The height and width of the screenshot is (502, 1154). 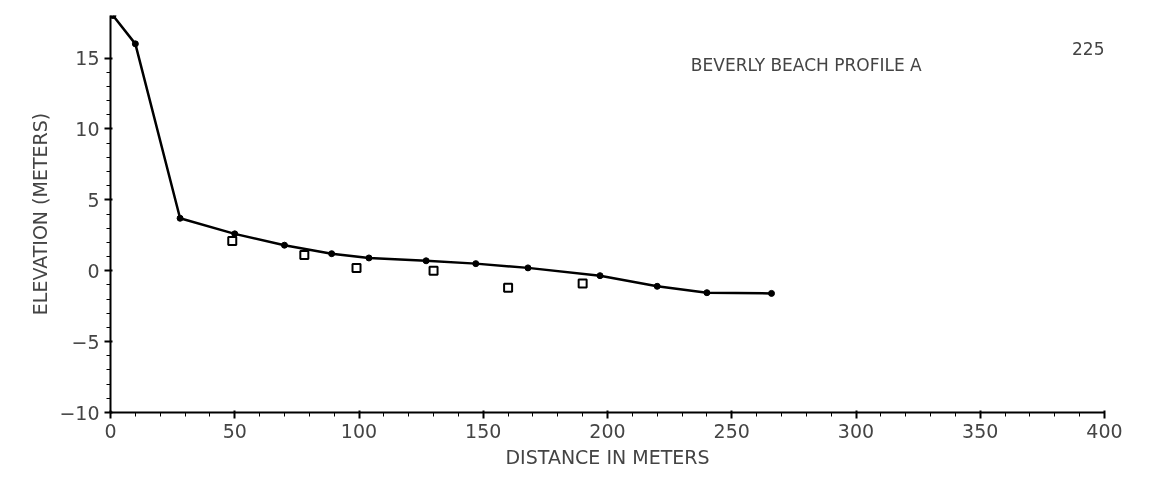 What do you see at coordinates (483, 430) in the screenshot?
I see `x-tick-label: 150` at bounding box center [483, 430].